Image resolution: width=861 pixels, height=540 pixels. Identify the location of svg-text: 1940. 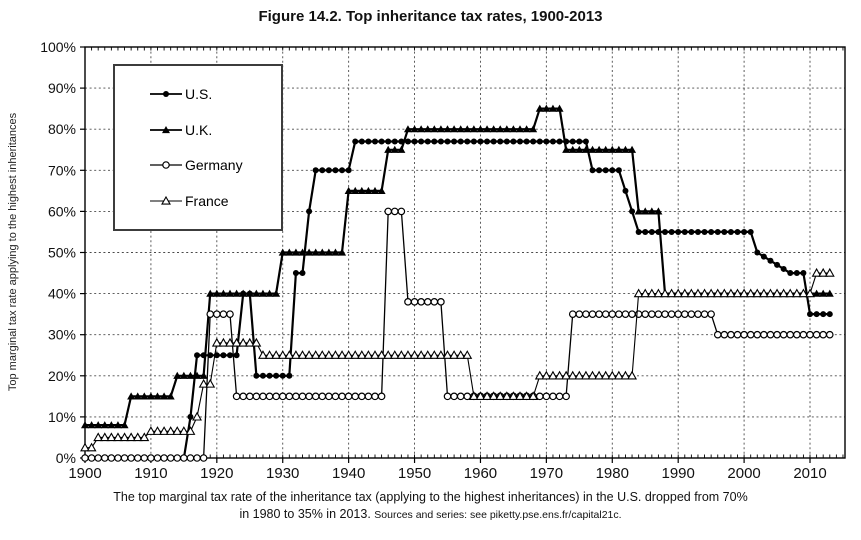
(348, 473).